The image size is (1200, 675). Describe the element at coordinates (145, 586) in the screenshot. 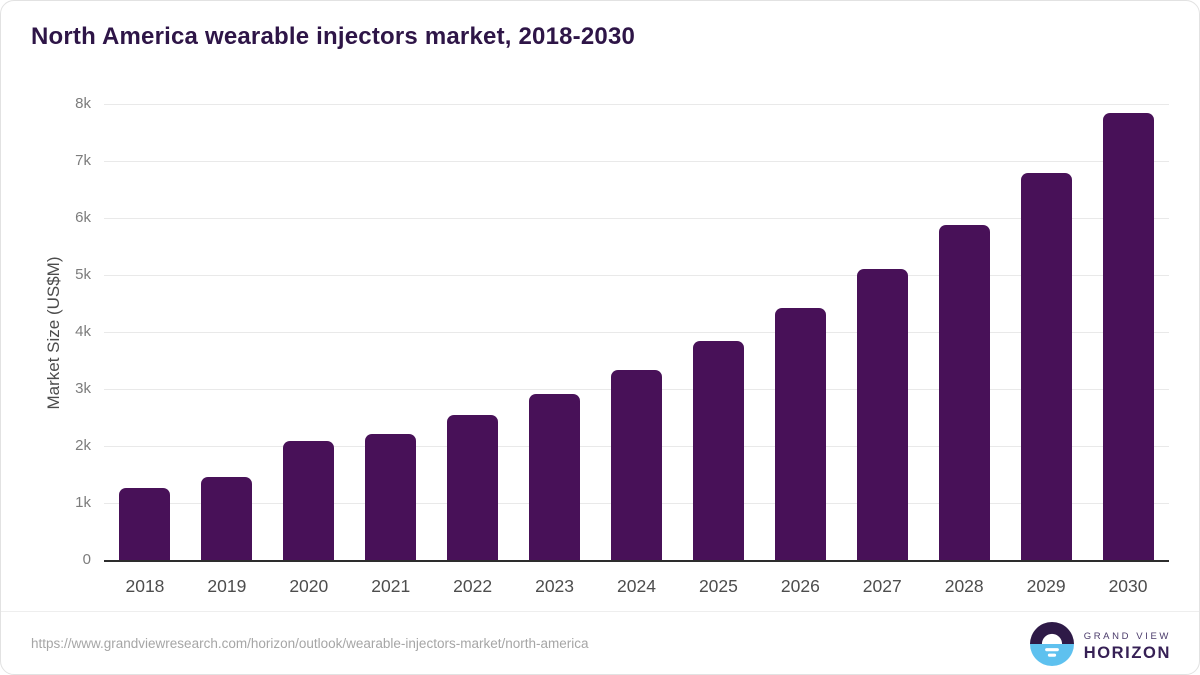

I see `x-label-2018: 2018` at that location.